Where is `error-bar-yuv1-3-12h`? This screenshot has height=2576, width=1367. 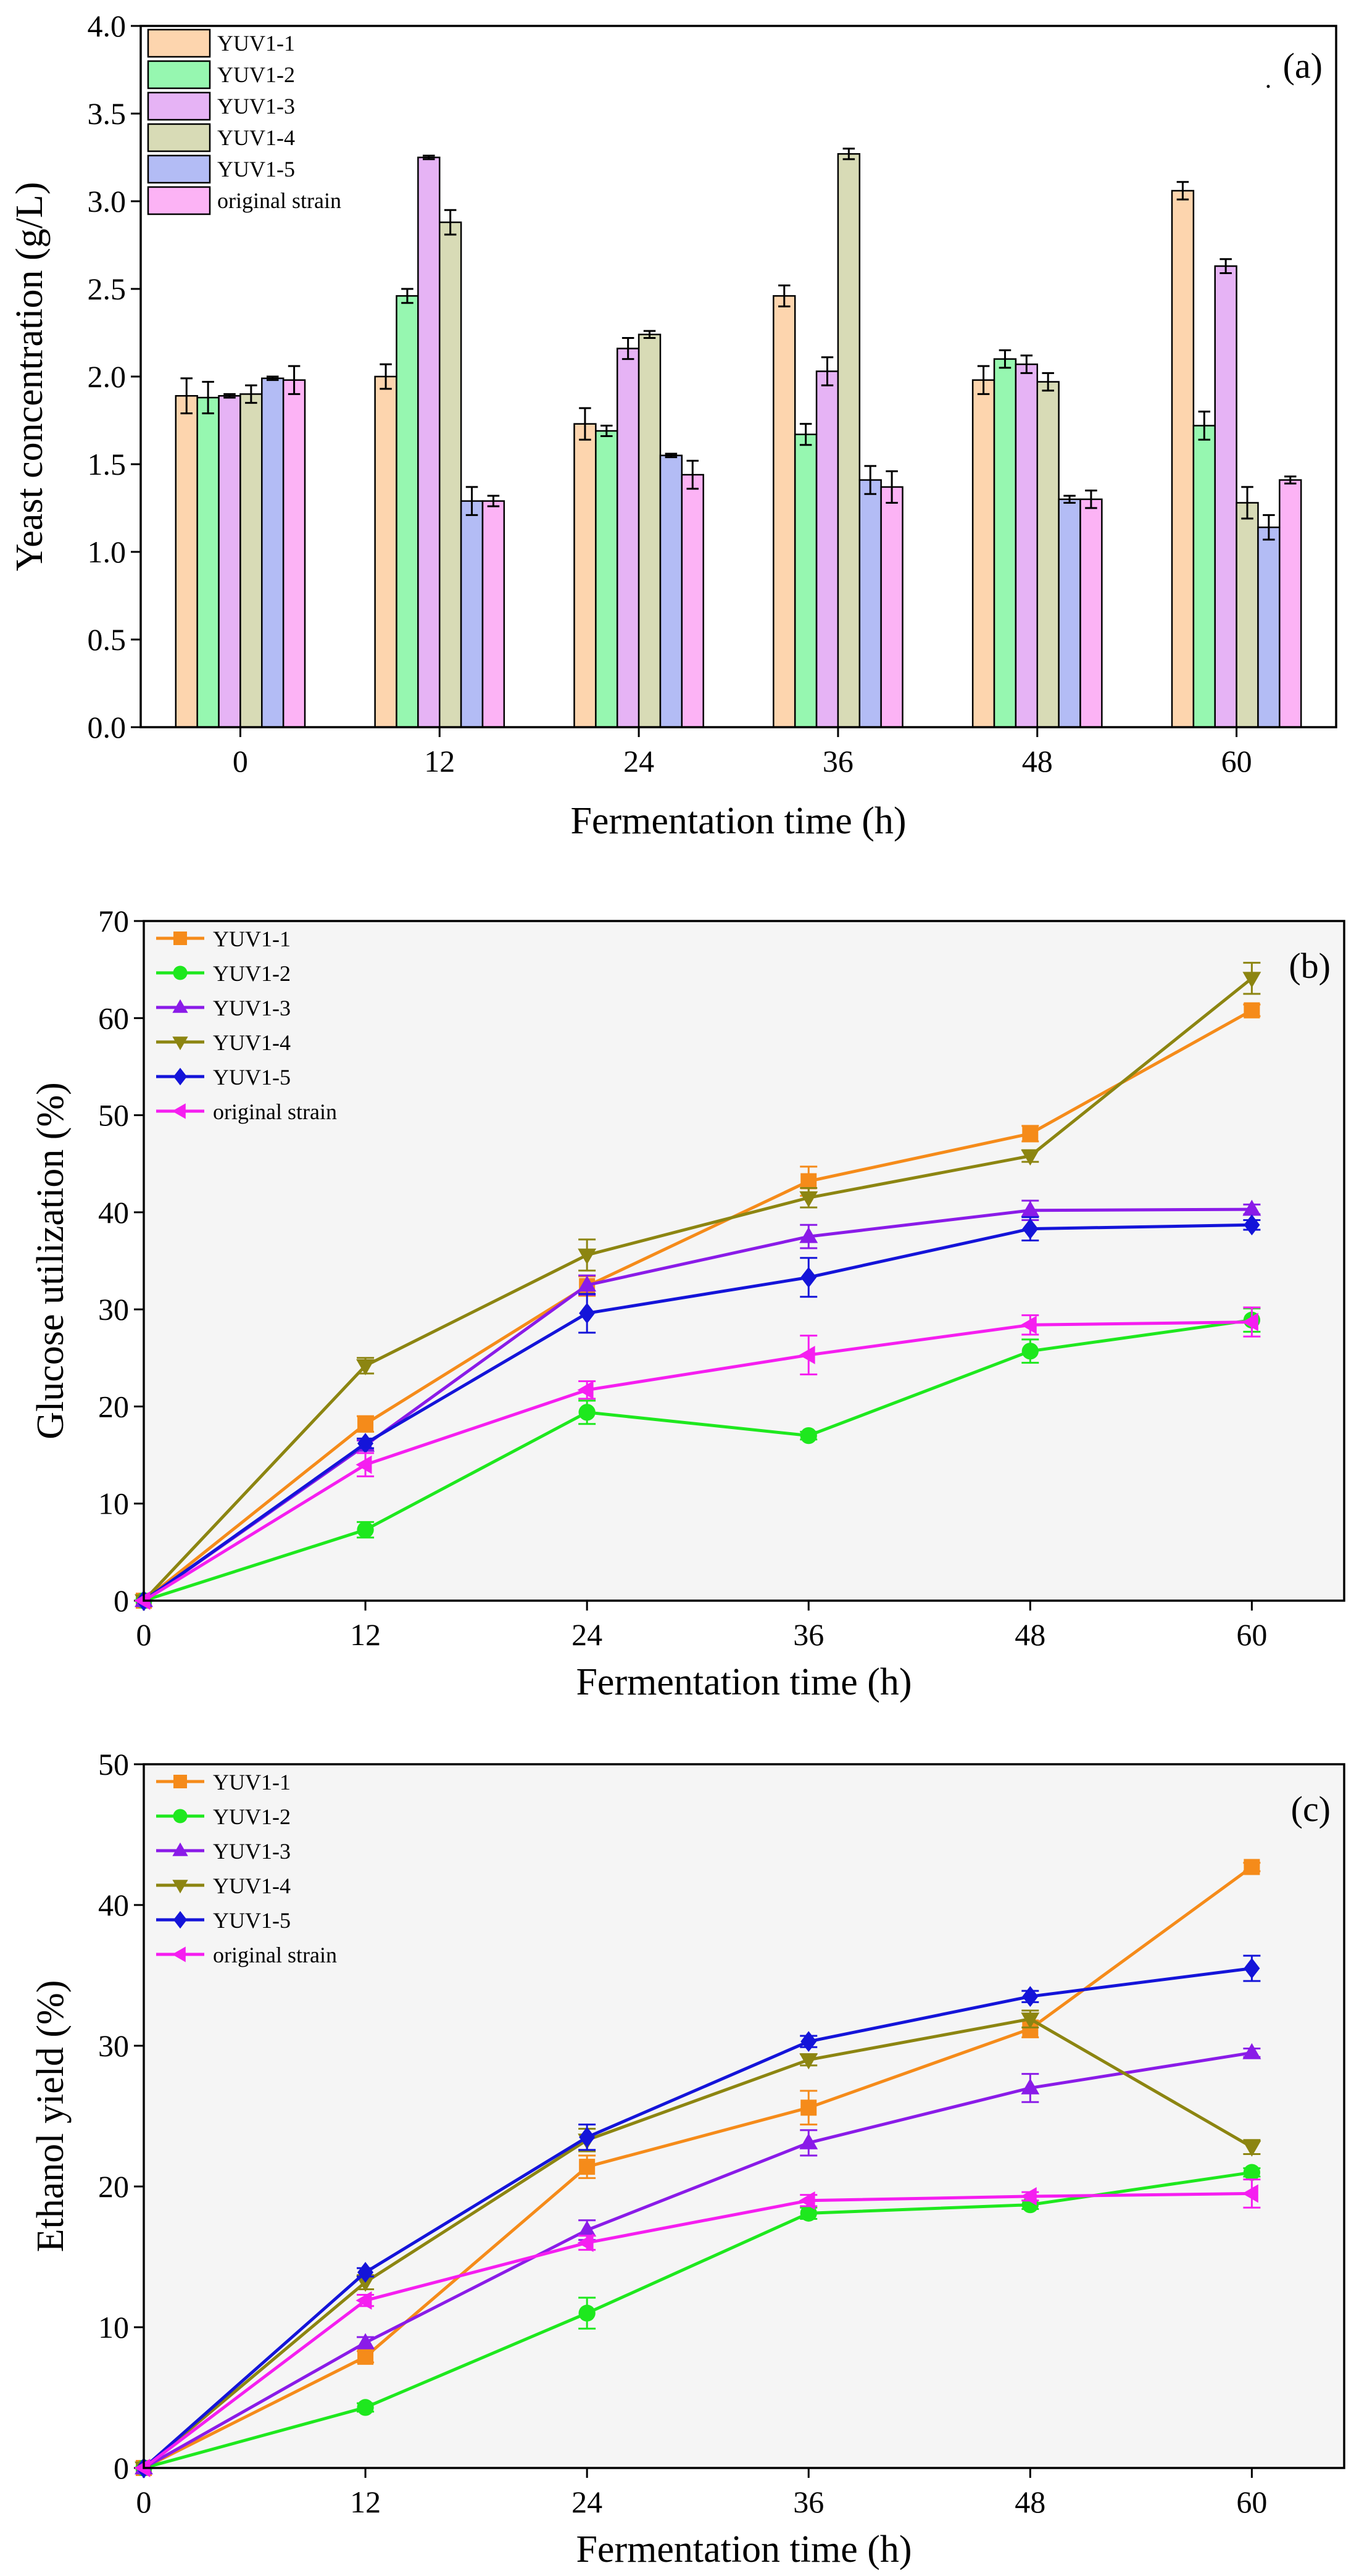
error-bar-yuv1-3-12h is located at coordinates (429, 157).